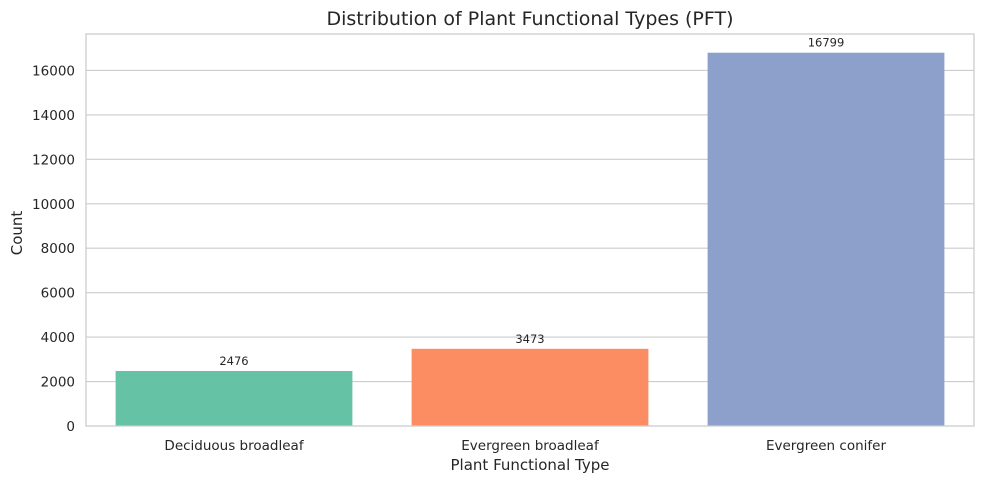 The height and width of the screenshot is (484, 984). I want to click on x-axis-label: Plant Functional Type, so click(530, 465).